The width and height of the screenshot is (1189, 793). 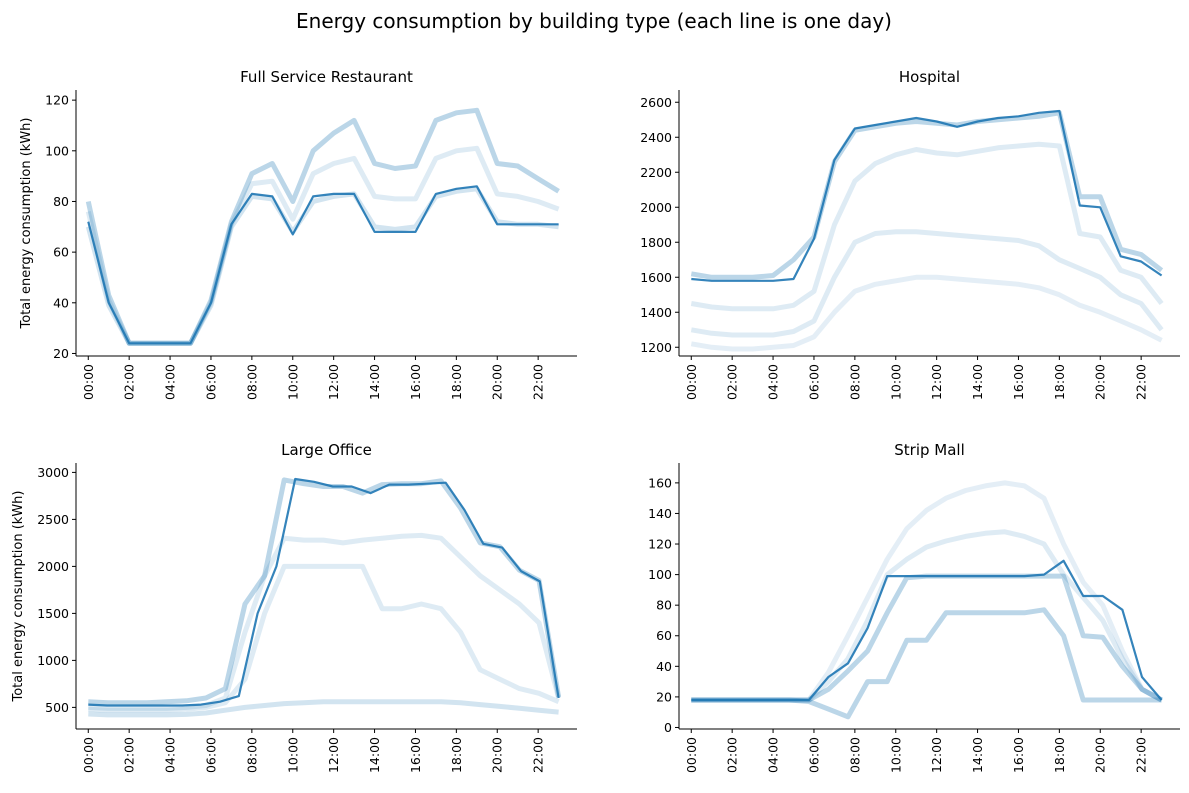 I want to click on chart-title: Hospital, so click(x=929, y=77).